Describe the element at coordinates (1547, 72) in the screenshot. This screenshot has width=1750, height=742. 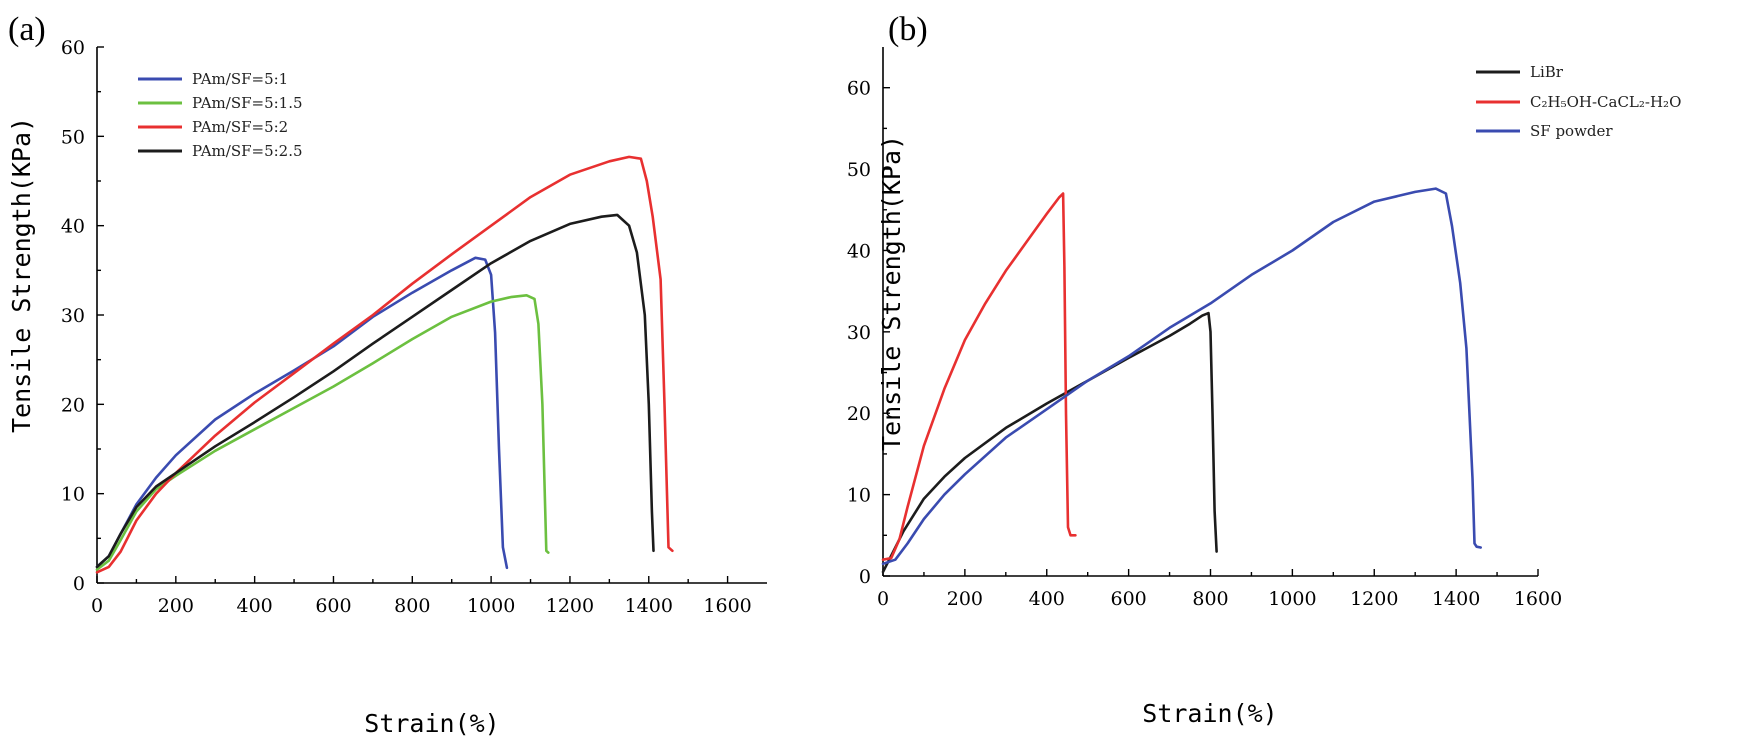
I see `legend-label: LiBr` at that location.